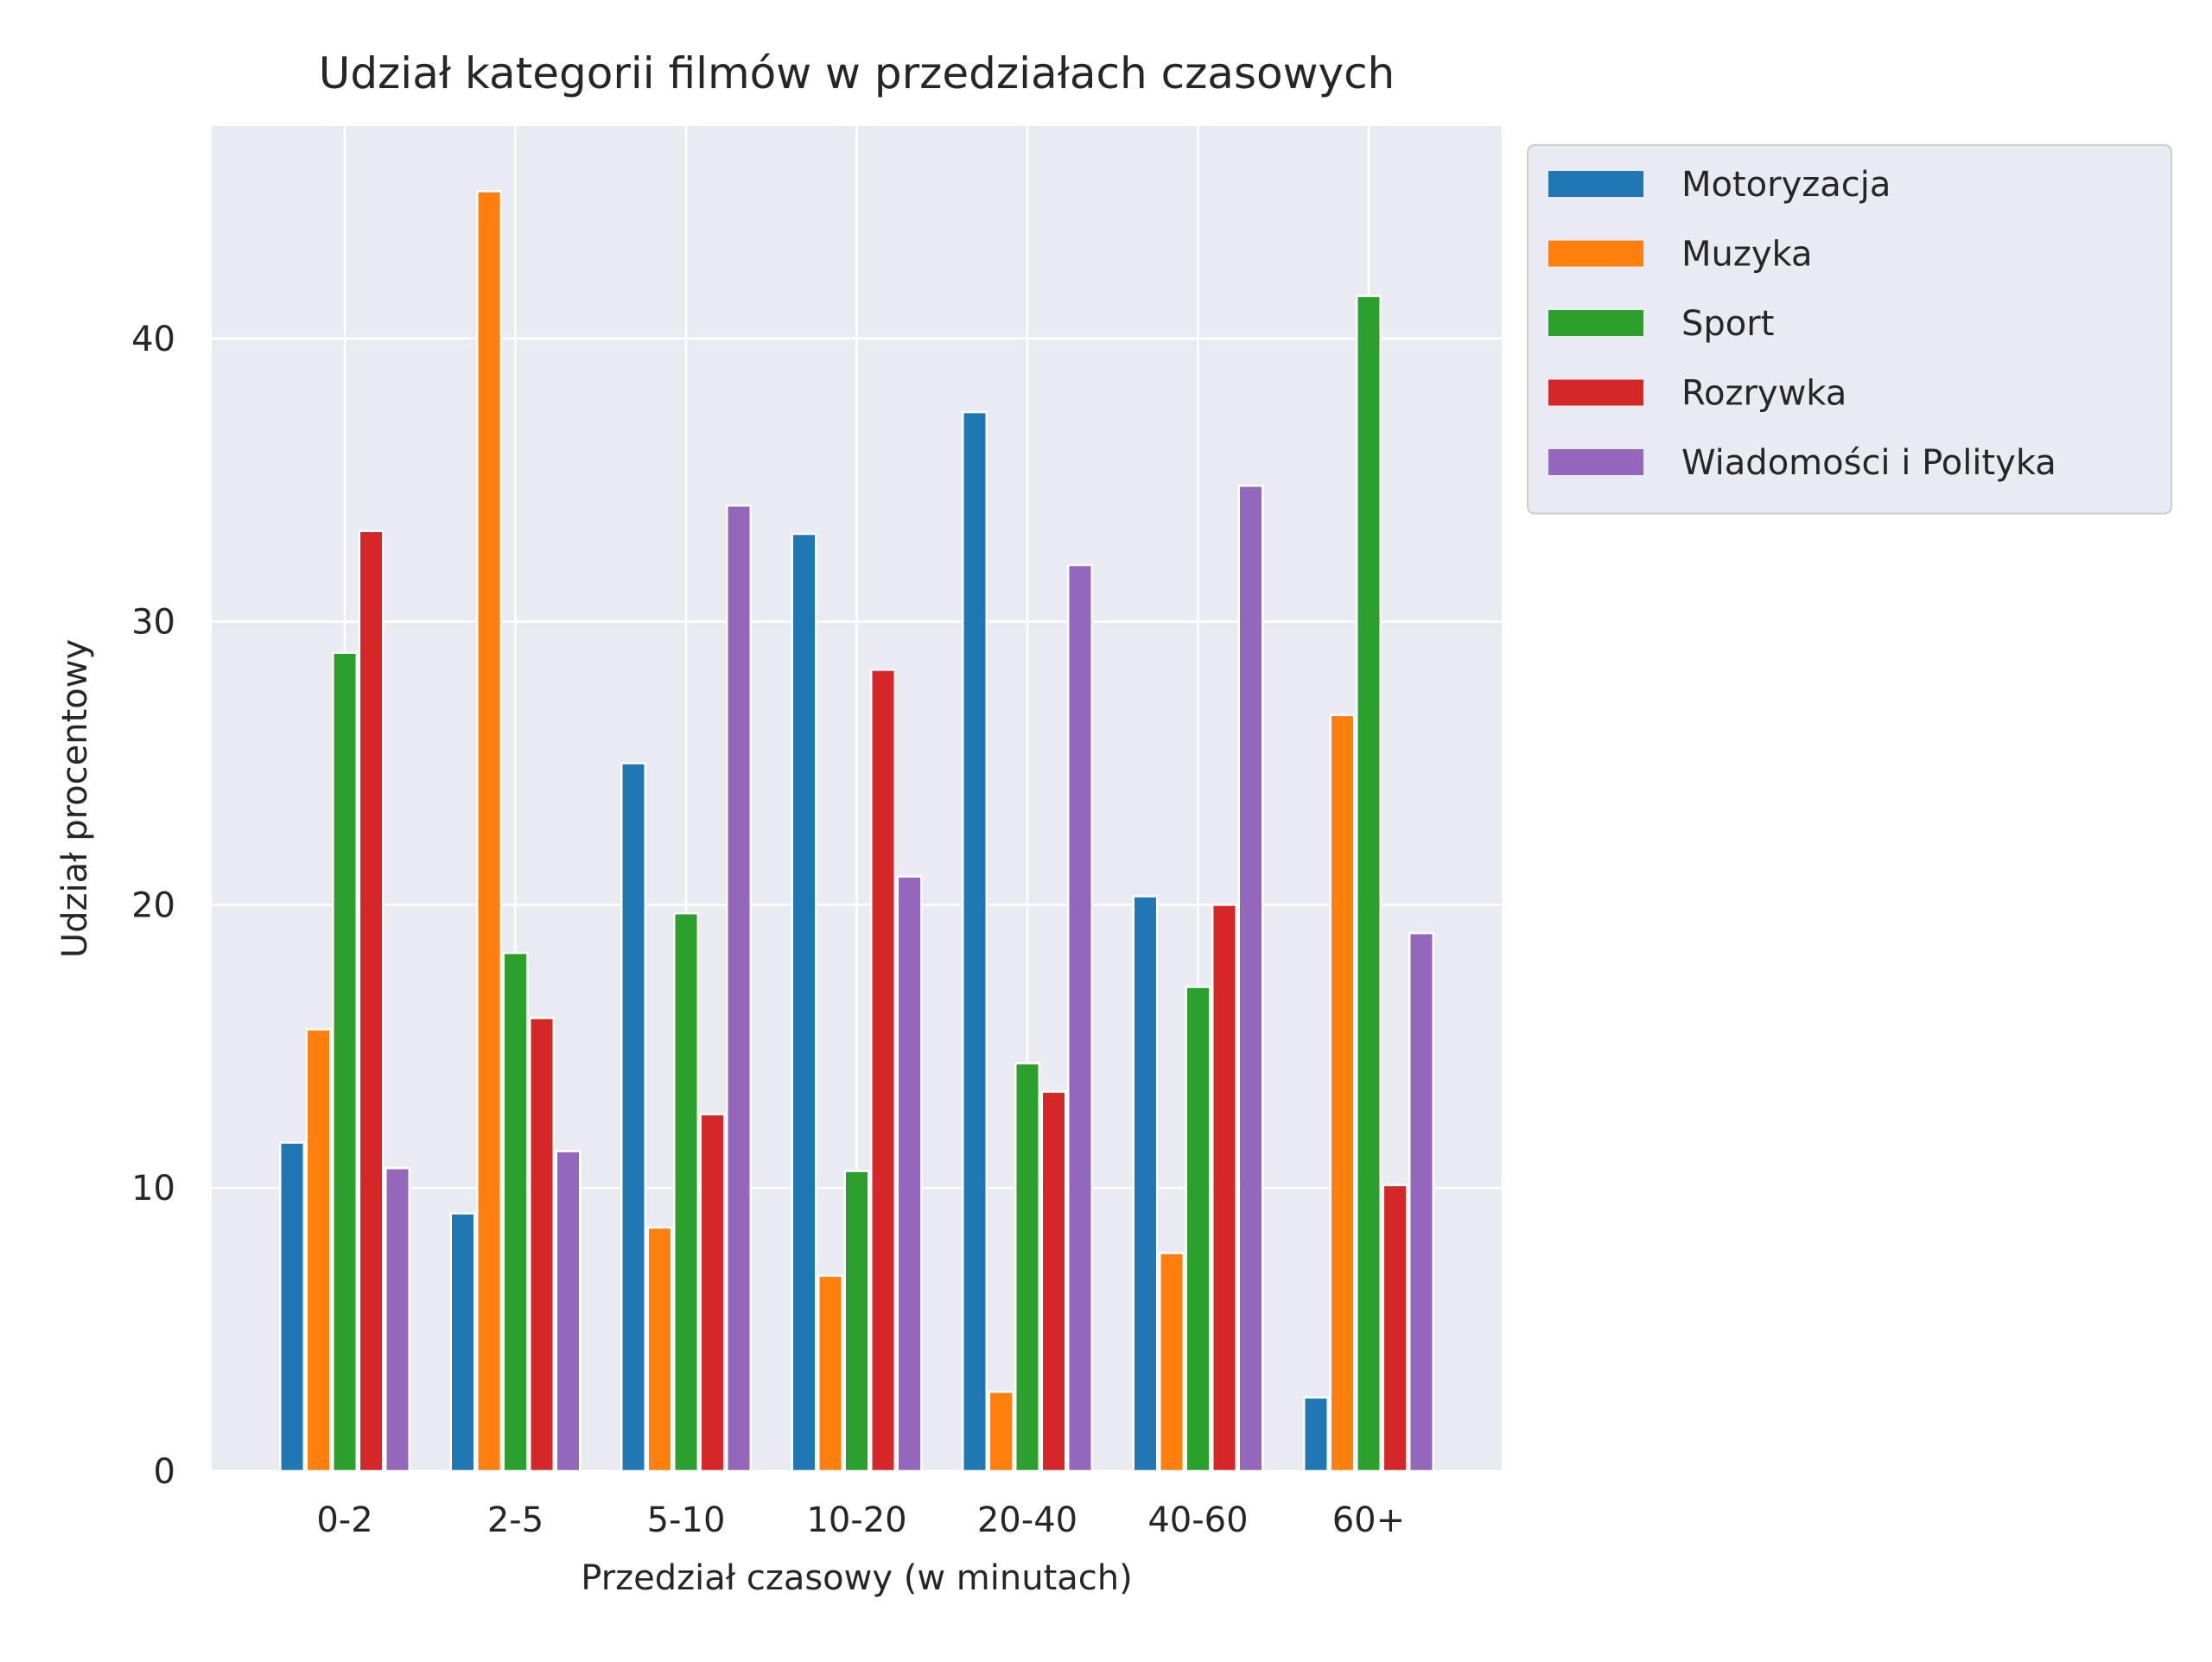 This screenshot has height=1662, width=2212. What do you see at coordinates (164, 1472) in the screenshot?
I see `y-tick-label: 0` at bounding box center [164, 1472].